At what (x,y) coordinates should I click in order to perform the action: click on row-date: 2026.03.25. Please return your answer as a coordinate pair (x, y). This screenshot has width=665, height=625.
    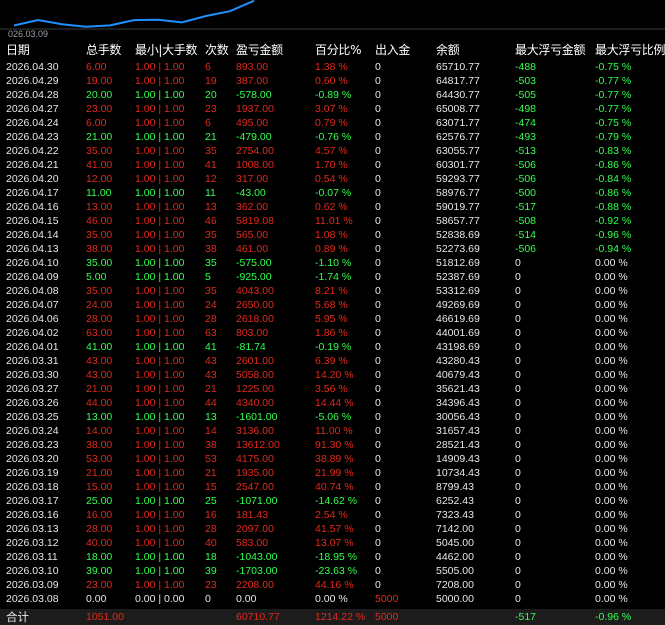
    Looking at the image, I should click on (32, 417).